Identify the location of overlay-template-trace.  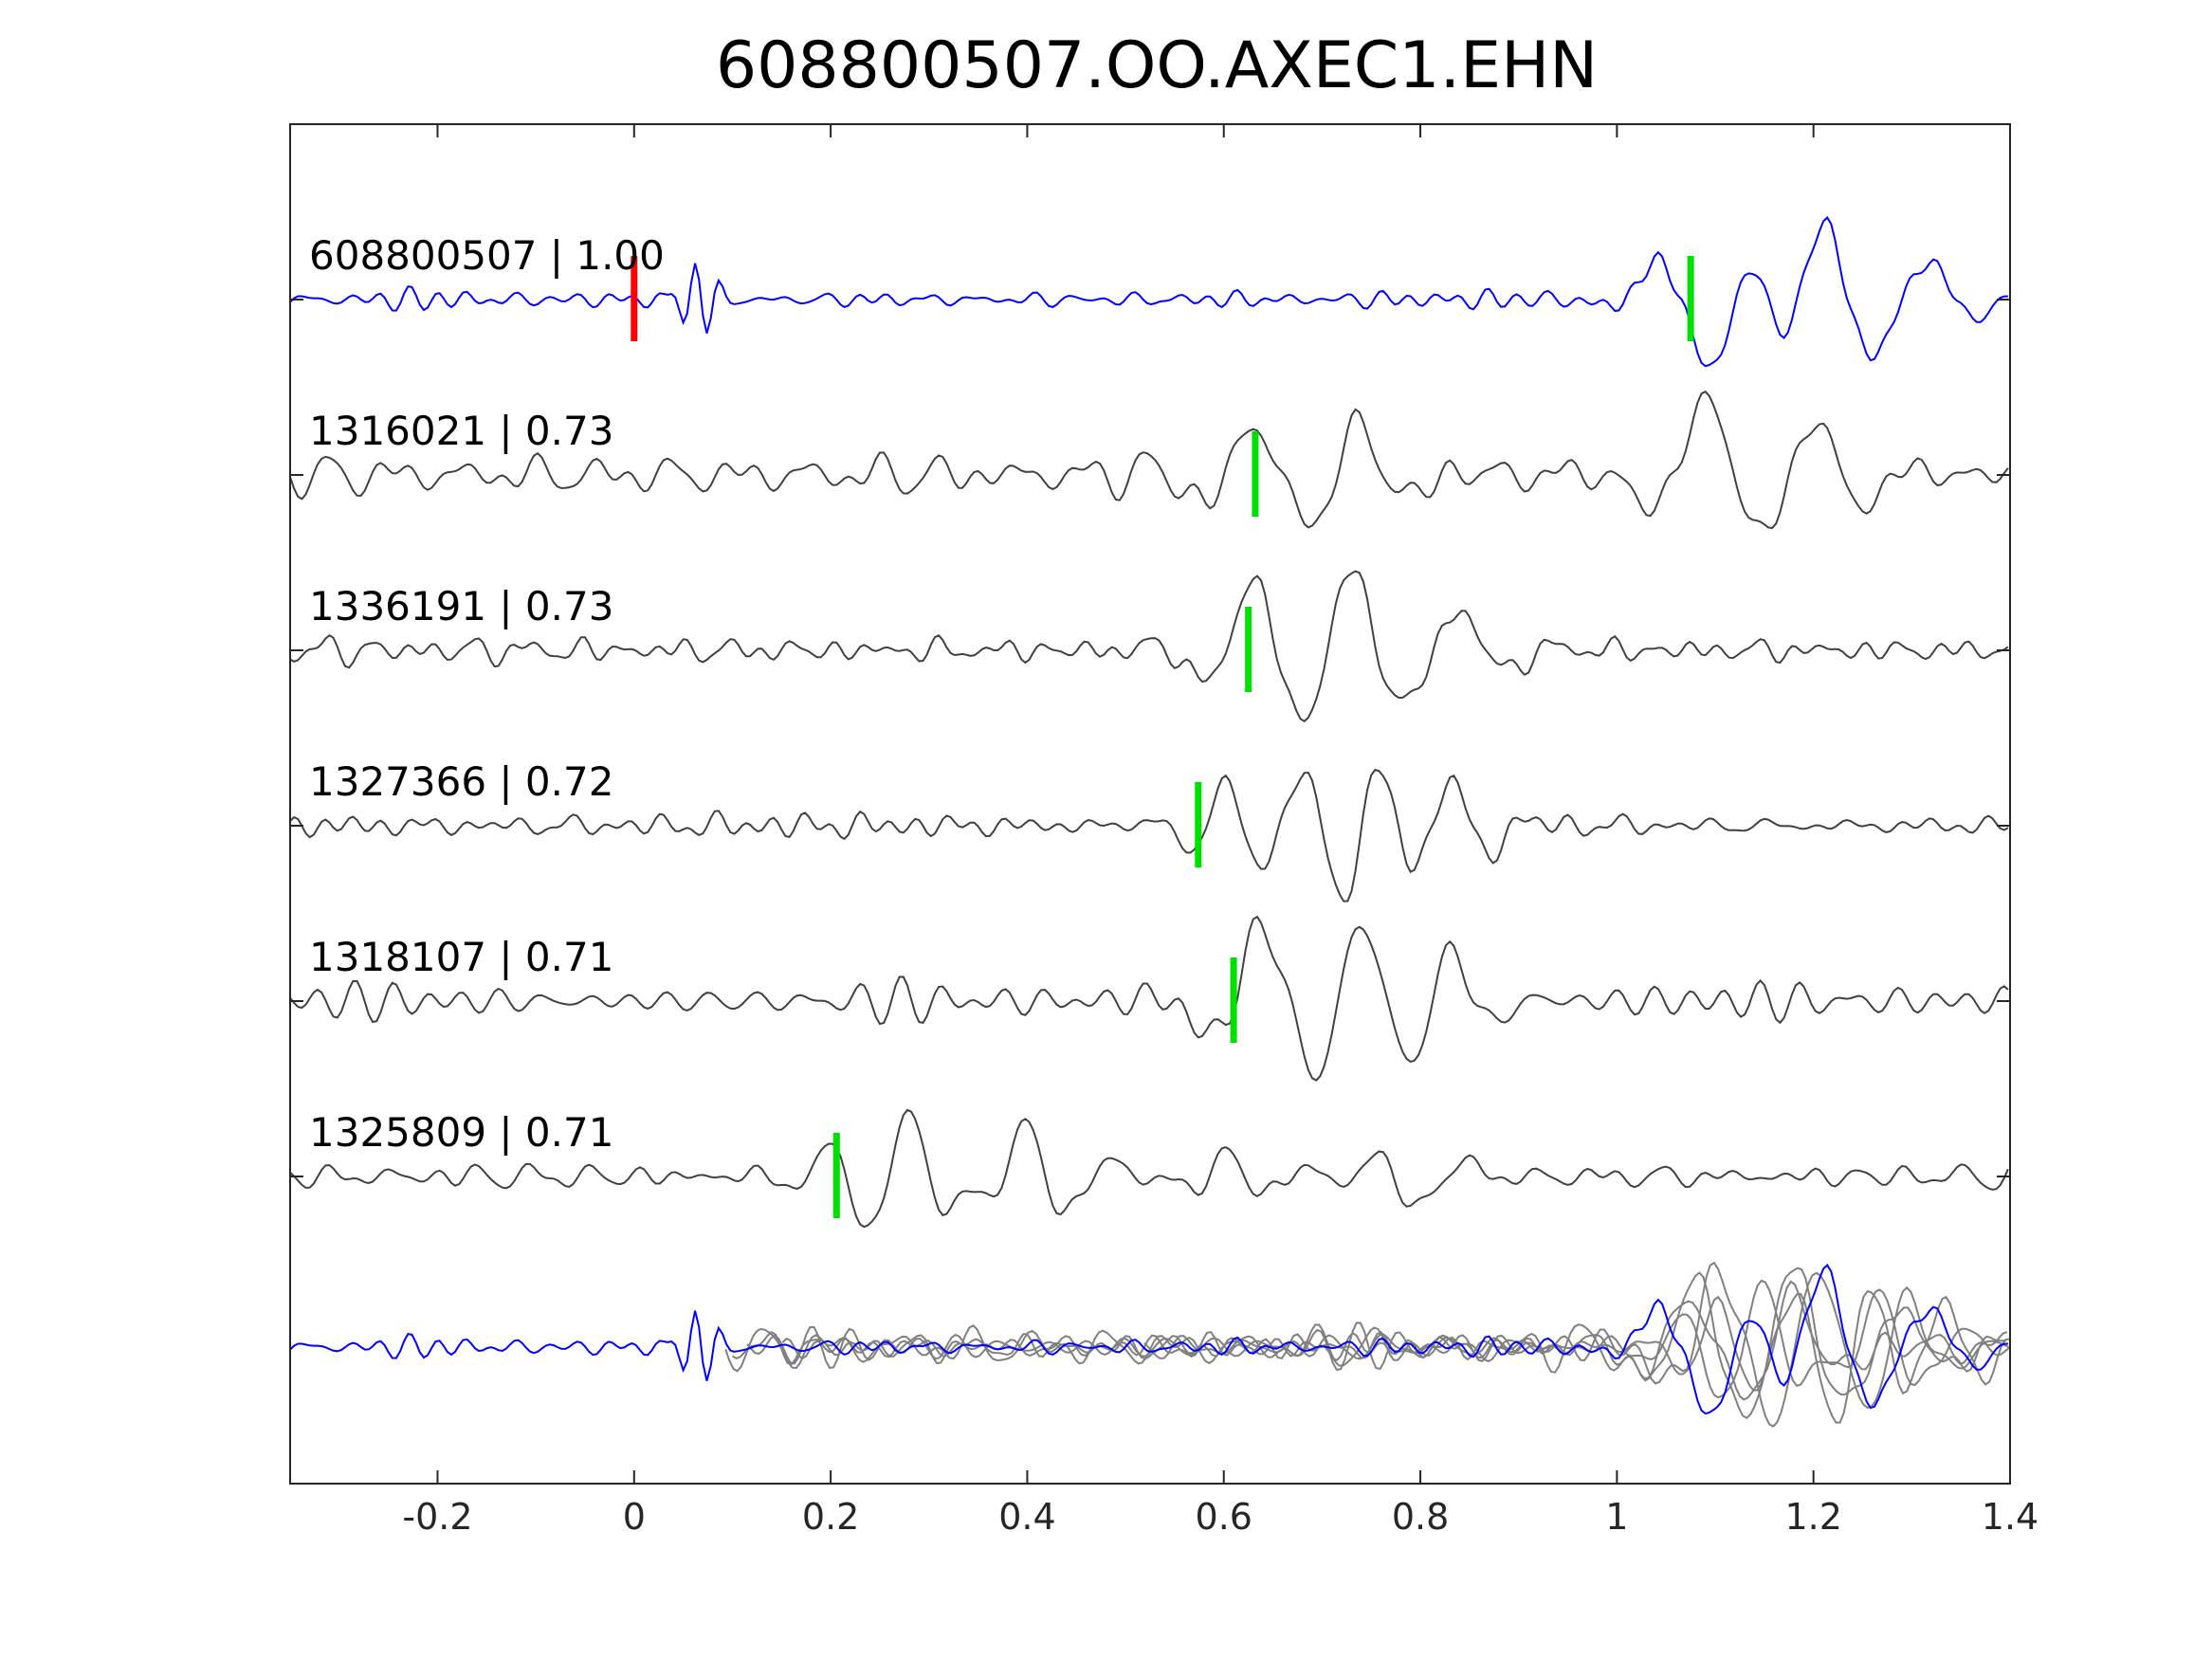
(1148, 1339).